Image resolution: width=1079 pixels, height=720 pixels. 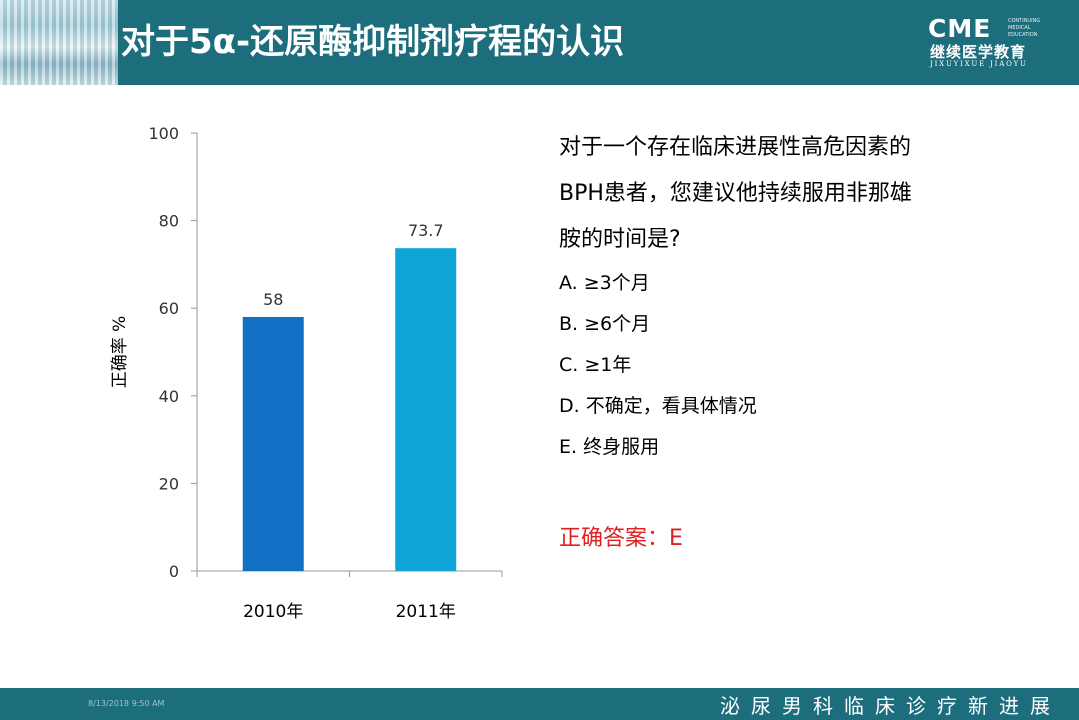 What do you see at coordinates (890, 706) in the screenshot?
I see `footer-title: 泌尿男科临床诊疗新进展` at bounding box center [890, 706].